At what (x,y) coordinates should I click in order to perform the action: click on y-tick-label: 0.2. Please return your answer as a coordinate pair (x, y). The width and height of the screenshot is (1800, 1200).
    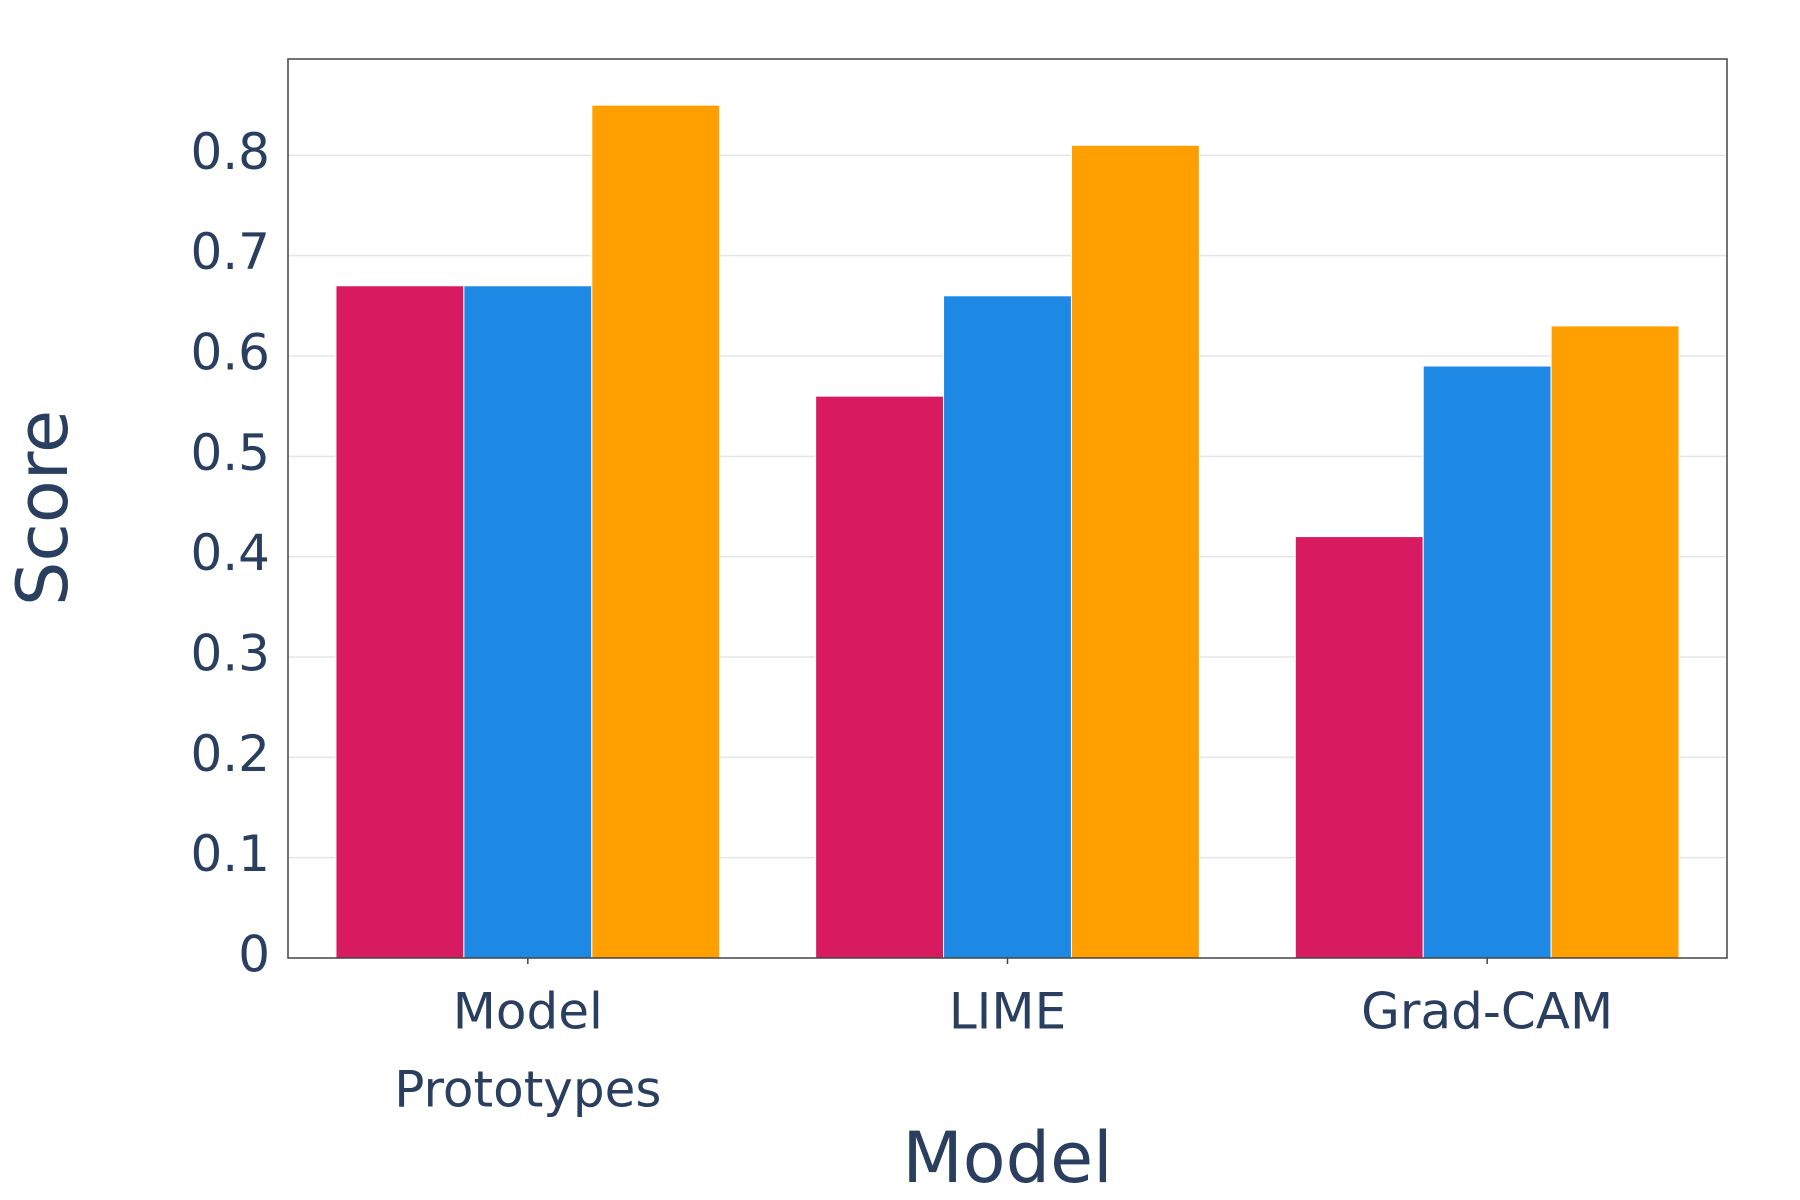
    Looking at the image, I should click on (230, 754).